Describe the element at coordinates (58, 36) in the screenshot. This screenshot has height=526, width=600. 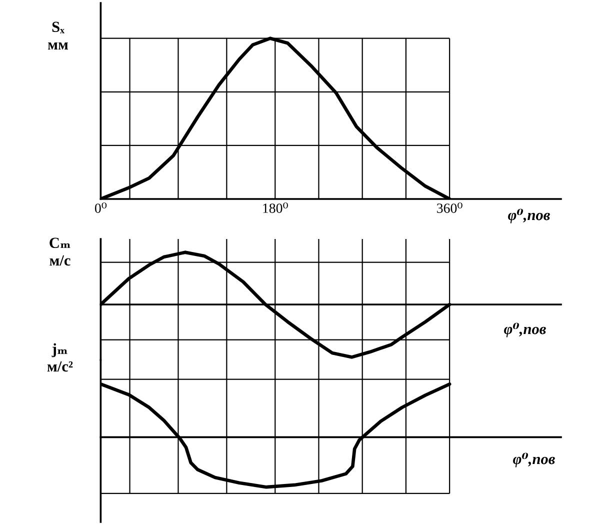
I see `y-axis-title: Sₓ мм` at that location.